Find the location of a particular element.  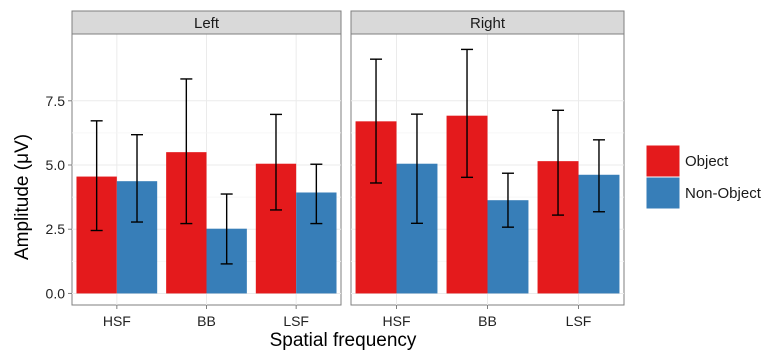

legend-label: Non-Object is located at coordinates (723, 193).